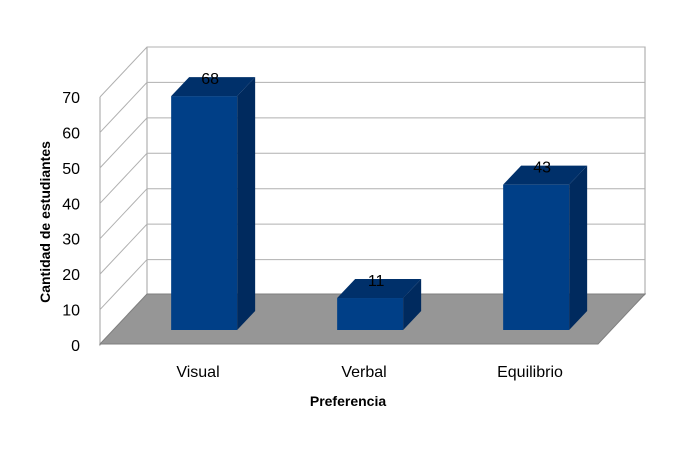  I want to click on bar-visual, so click(213, 203).